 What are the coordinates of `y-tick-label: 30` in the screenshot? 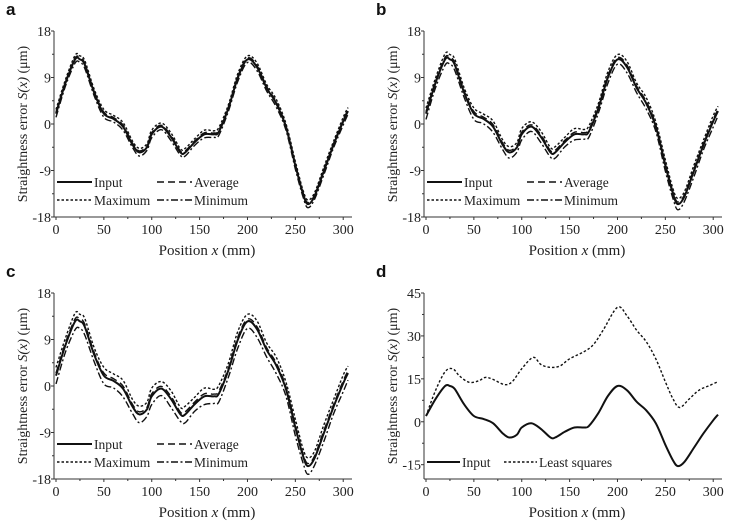 It's located at (414, 337).